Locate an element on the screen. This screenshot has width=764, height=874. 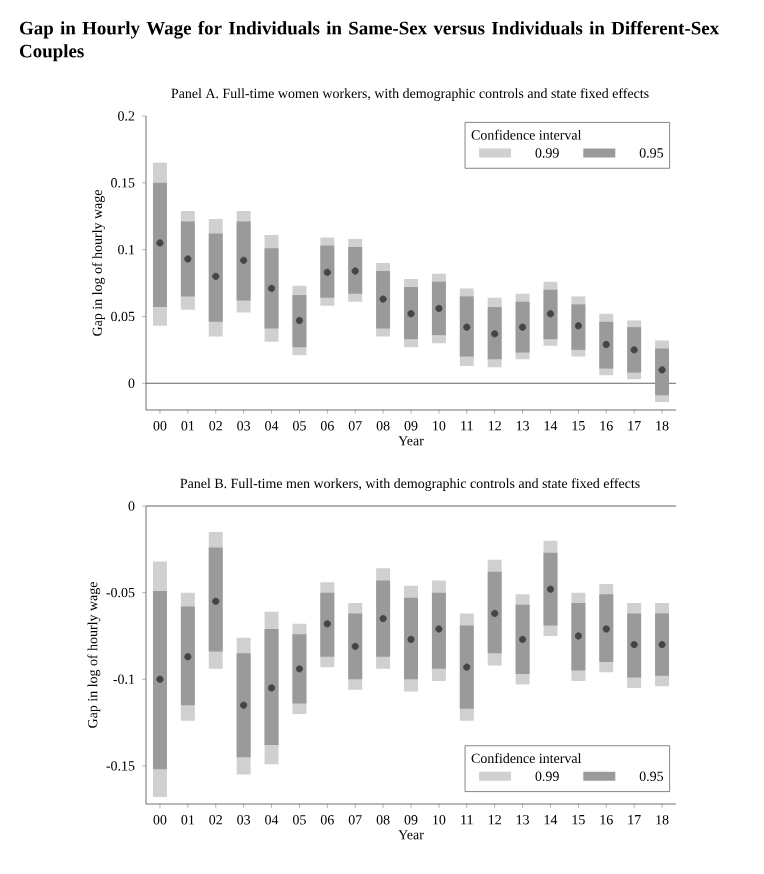
chart-title: Gap in Hourly Wage for Individuals in Same-Sex versus Individuals in Different-Sex Couples is located at coordinates (369, 41).